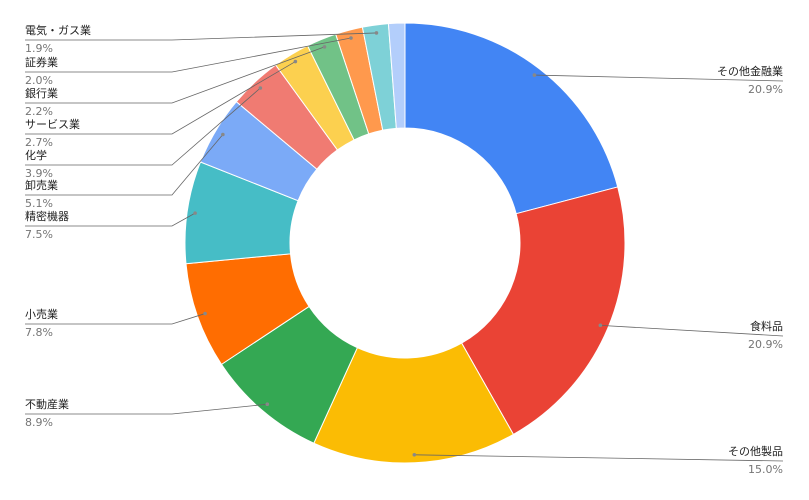 The width and height of the screenshot is (809, 500). Describe the element at coordinates (39, 422) in the screenshot. I see `slice-value-label: 8.9%` at that location.